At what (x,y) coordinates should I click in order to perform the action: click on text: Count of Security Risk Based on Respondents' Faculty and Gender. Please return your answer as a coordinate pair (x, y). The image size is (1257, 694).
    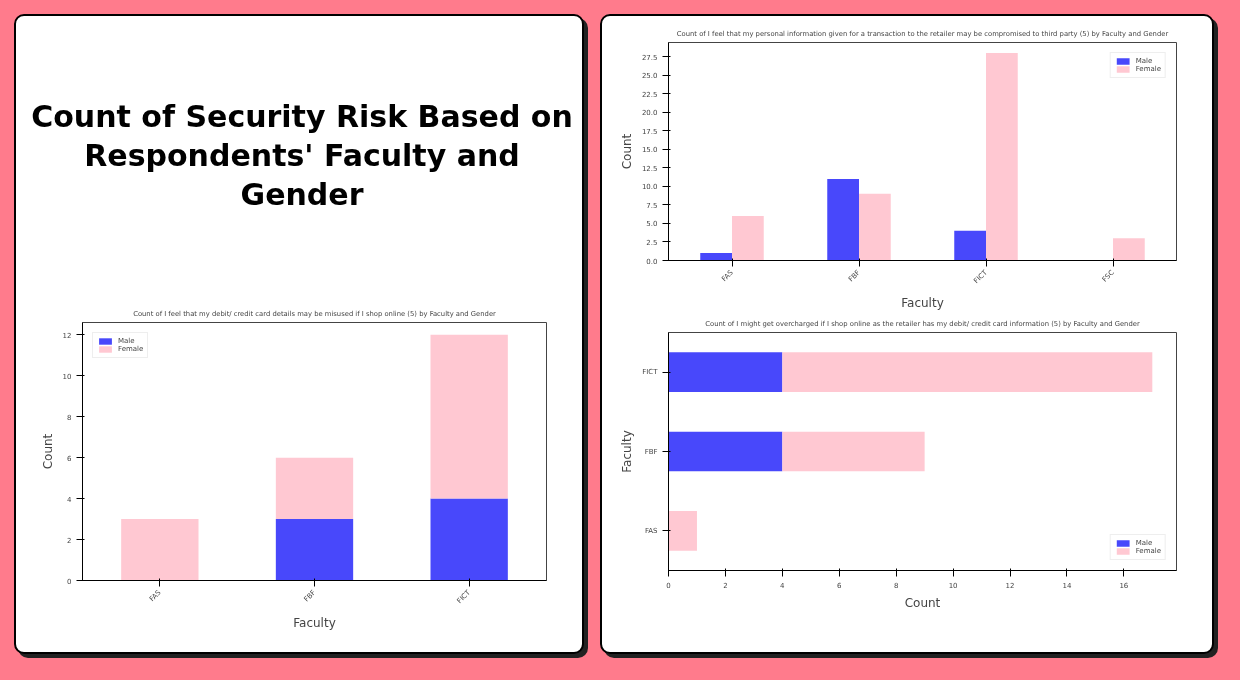
    Looking at the image, I should click on (302, 156).